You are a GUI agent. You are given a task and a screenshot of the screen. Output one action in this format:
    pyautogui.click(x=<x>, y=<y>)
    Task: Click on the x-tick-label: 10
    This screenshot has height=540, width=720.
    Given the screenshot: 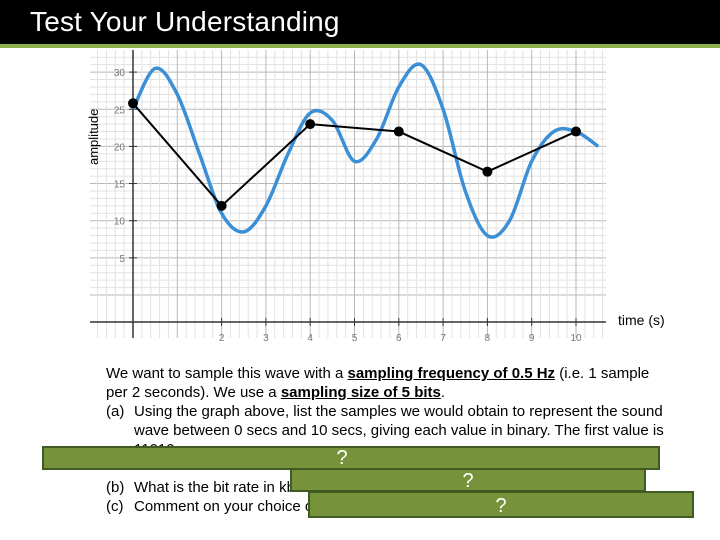 What is the action you would take?
    pyautogui.click(x=576, y=338)
    